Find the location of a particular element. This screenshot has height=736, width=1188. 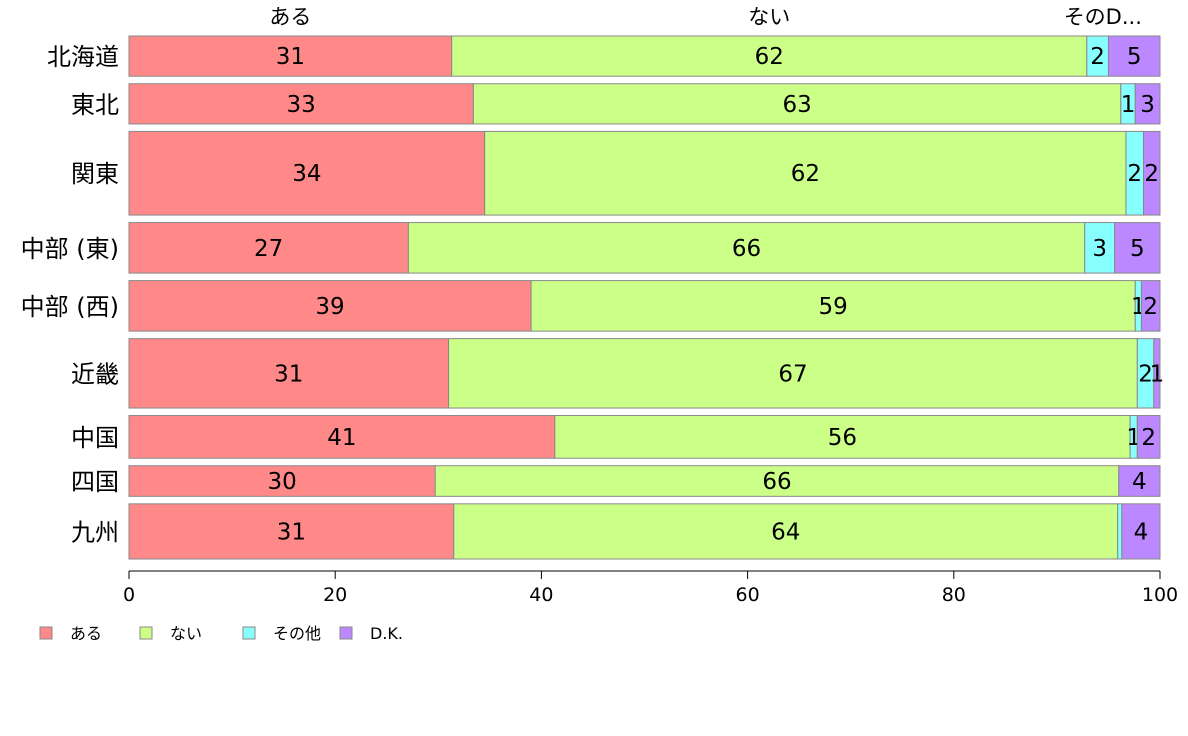

top-label: ない is located at coordinates (769, 17).